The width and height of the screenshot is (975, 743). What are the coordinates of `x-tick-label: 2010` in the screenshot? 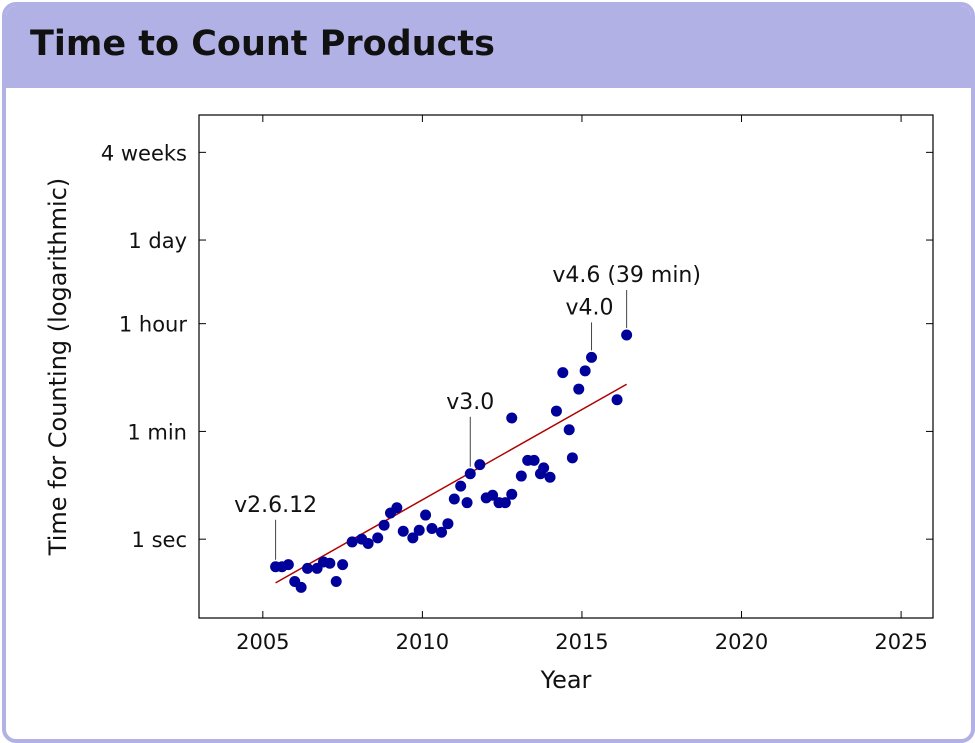 It's located at (422, 642).